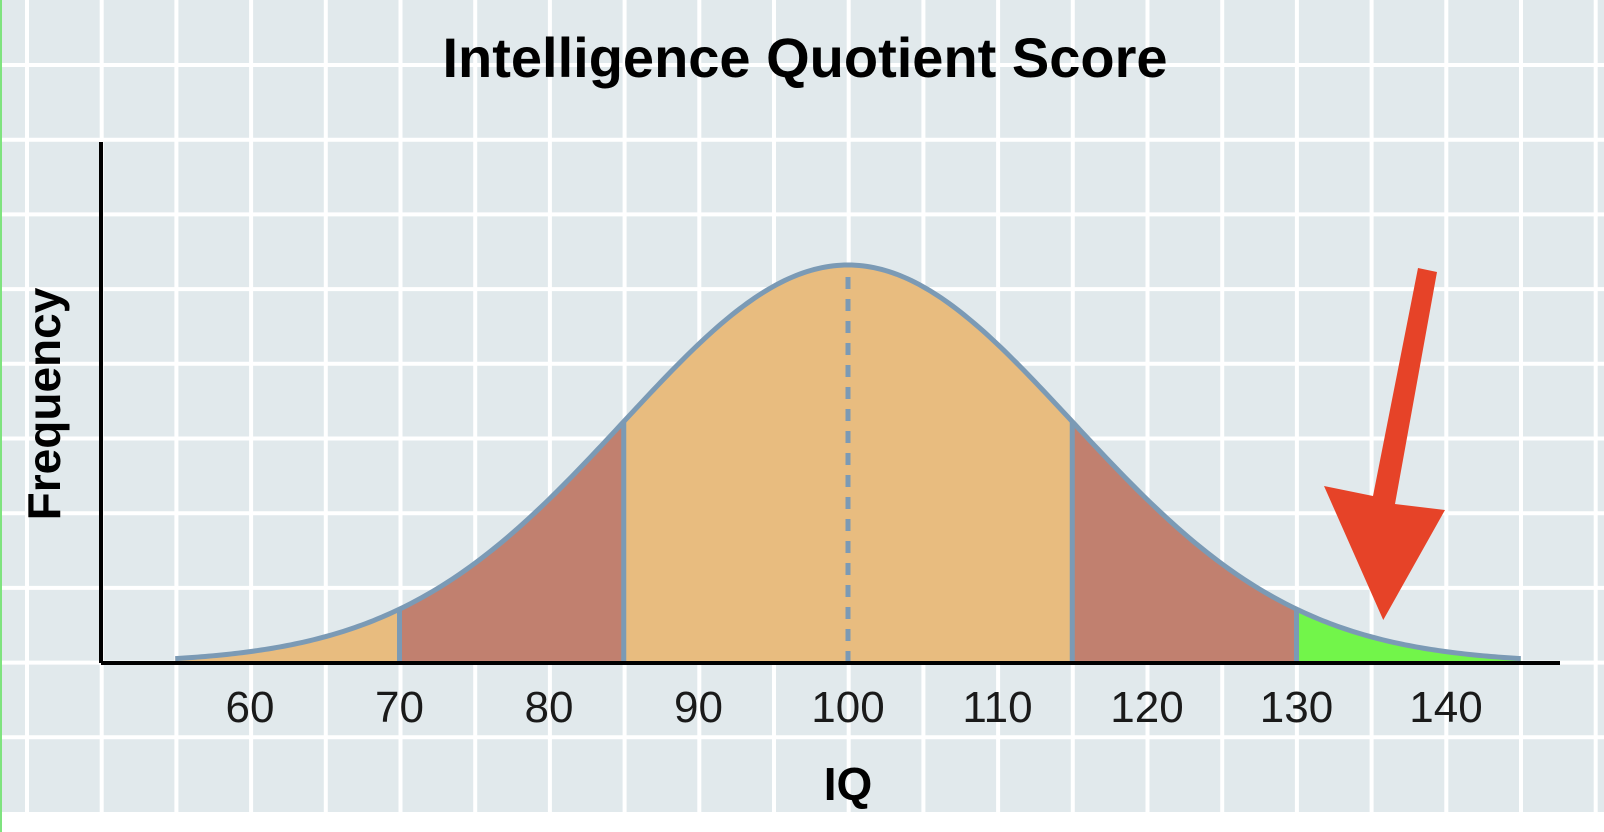 Image resolution: width=1604 pixels, height=832 pixels. Describe the element at coordinates (1296, 707) in the screenshot. I see `x-tick-label: 130` at that location.